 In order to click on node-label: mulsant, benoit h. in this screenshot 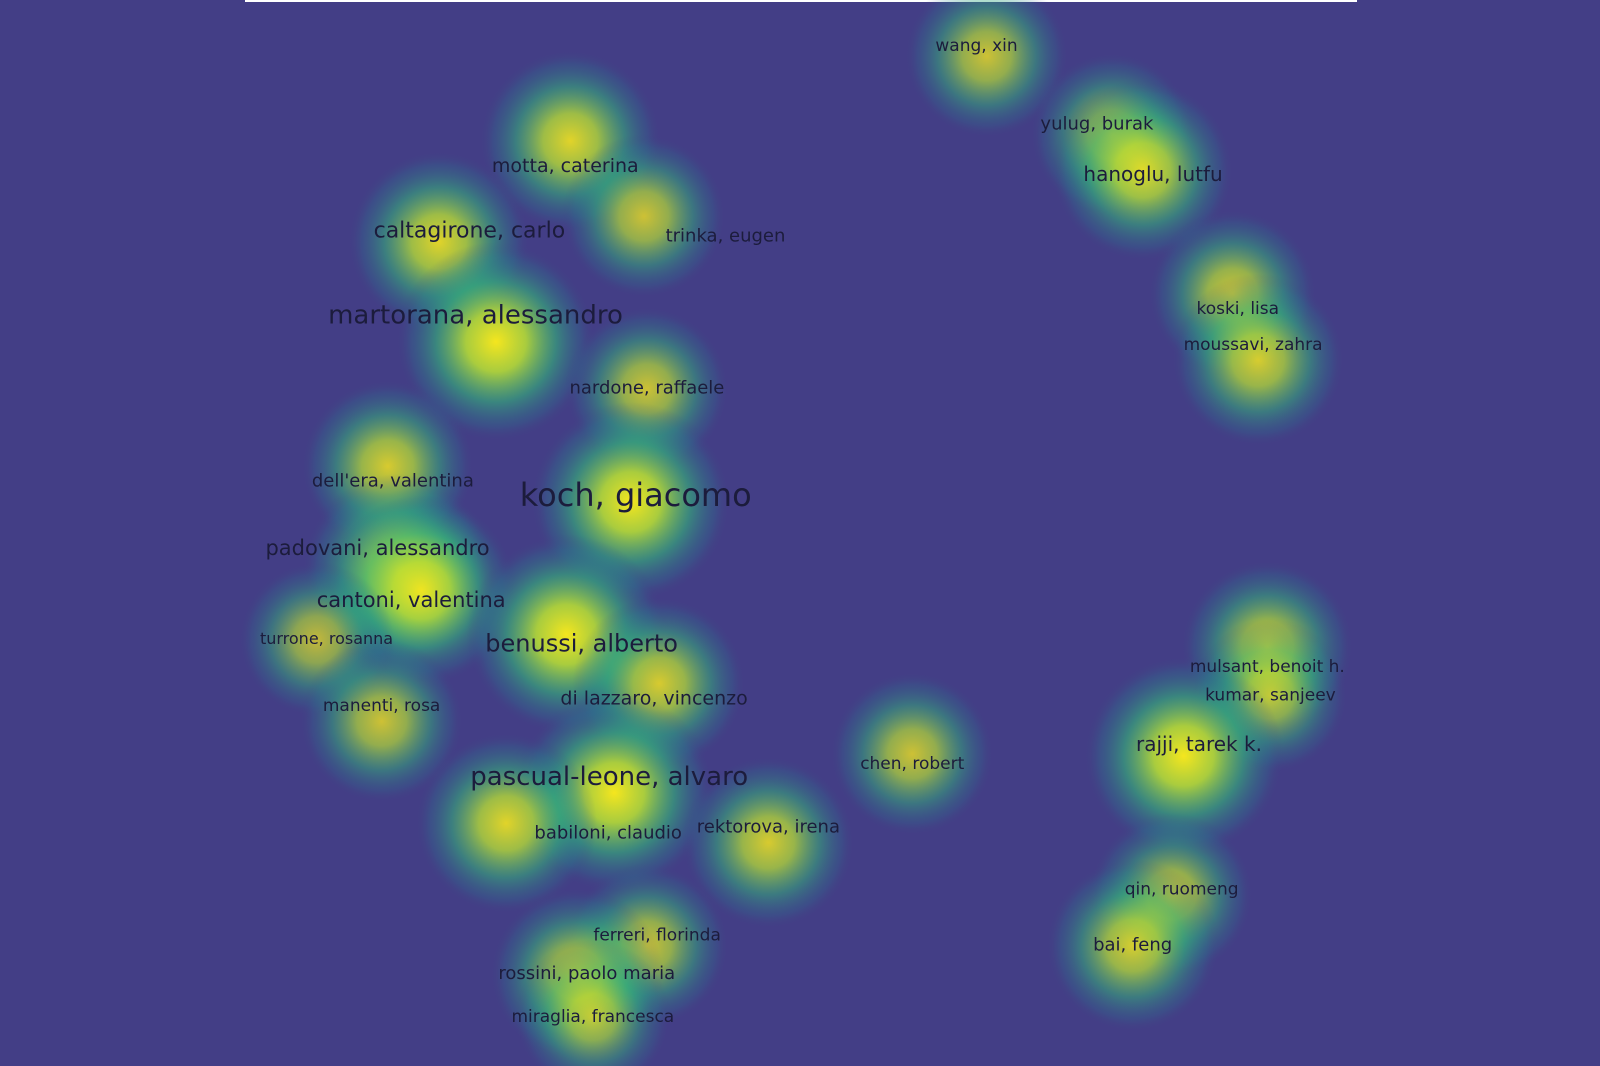, I will do `click(1267, 667)`.